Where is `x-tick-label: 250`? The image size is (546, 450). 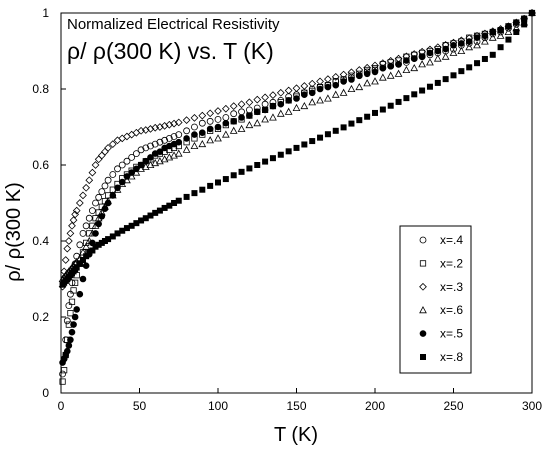
x-tick-label: 250 is located at coordinates (453, 406).